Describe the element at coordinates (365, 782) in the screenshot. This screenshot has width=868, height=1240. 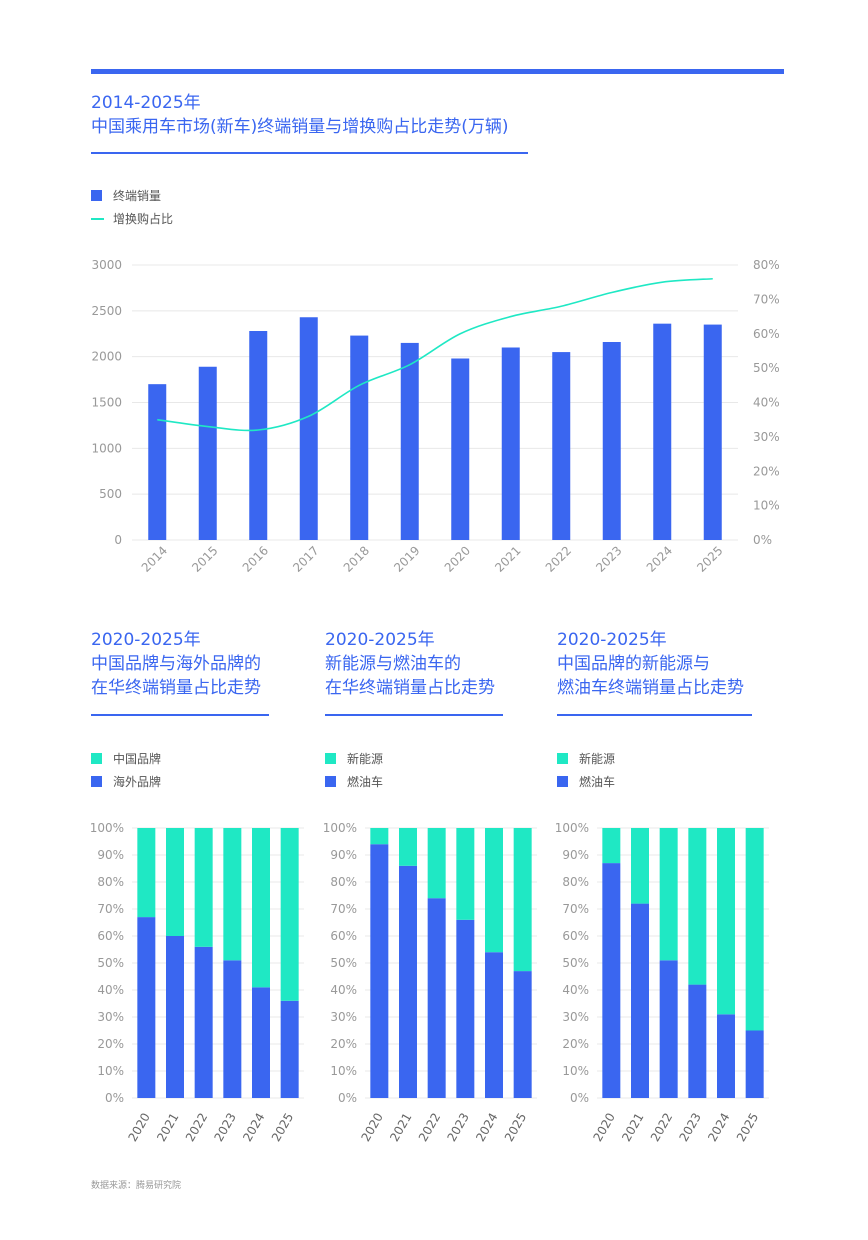
I see `legend-label-bottom: 燃油车` at that location.